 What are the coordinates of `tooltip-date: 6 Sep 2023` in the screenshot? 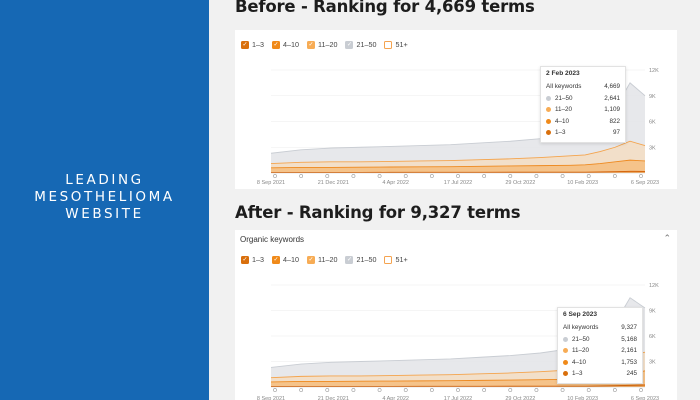 It's located at (580, 314).